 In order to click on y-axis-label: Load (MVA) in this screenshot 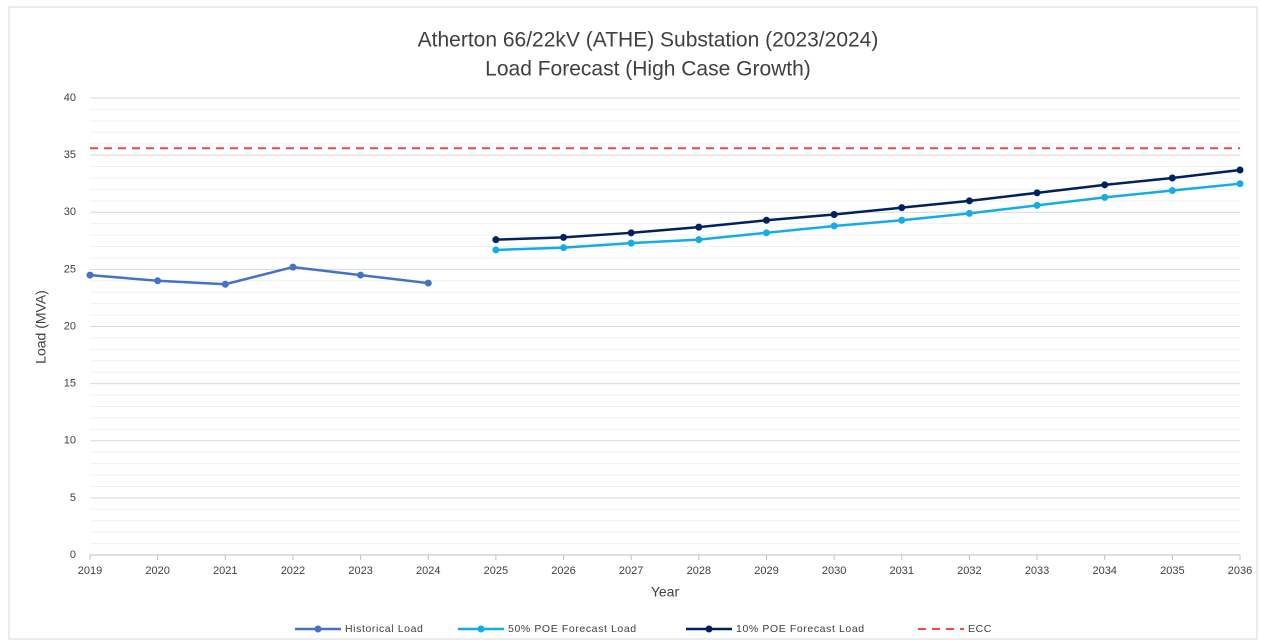, I will do `click(41, 327)`.